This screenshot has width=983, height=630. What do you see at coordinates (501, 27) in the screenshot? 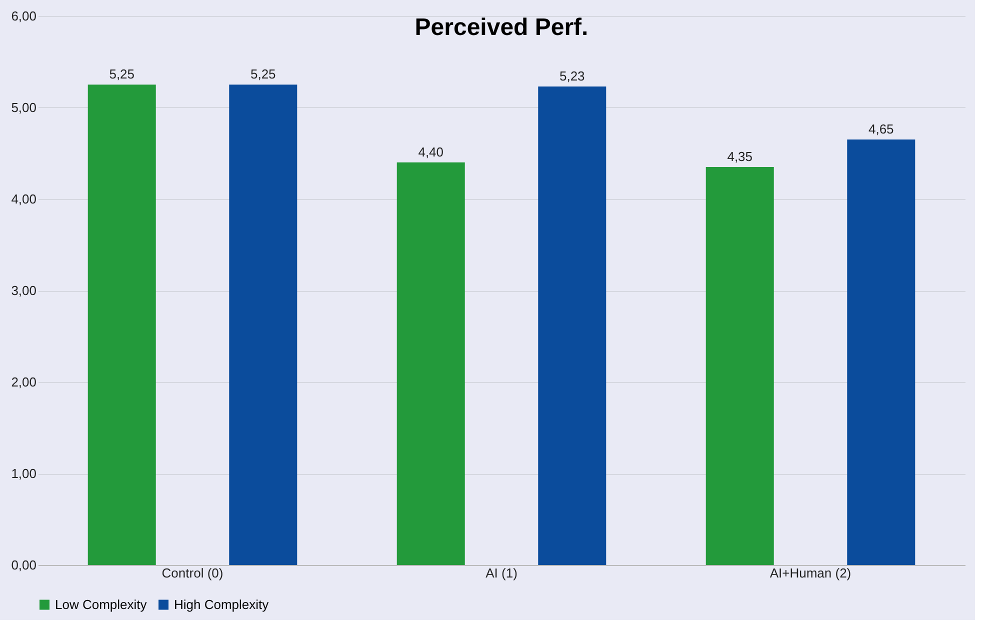
I see `chart-title: Perceived Perf.` at bounding box center [501, 27].